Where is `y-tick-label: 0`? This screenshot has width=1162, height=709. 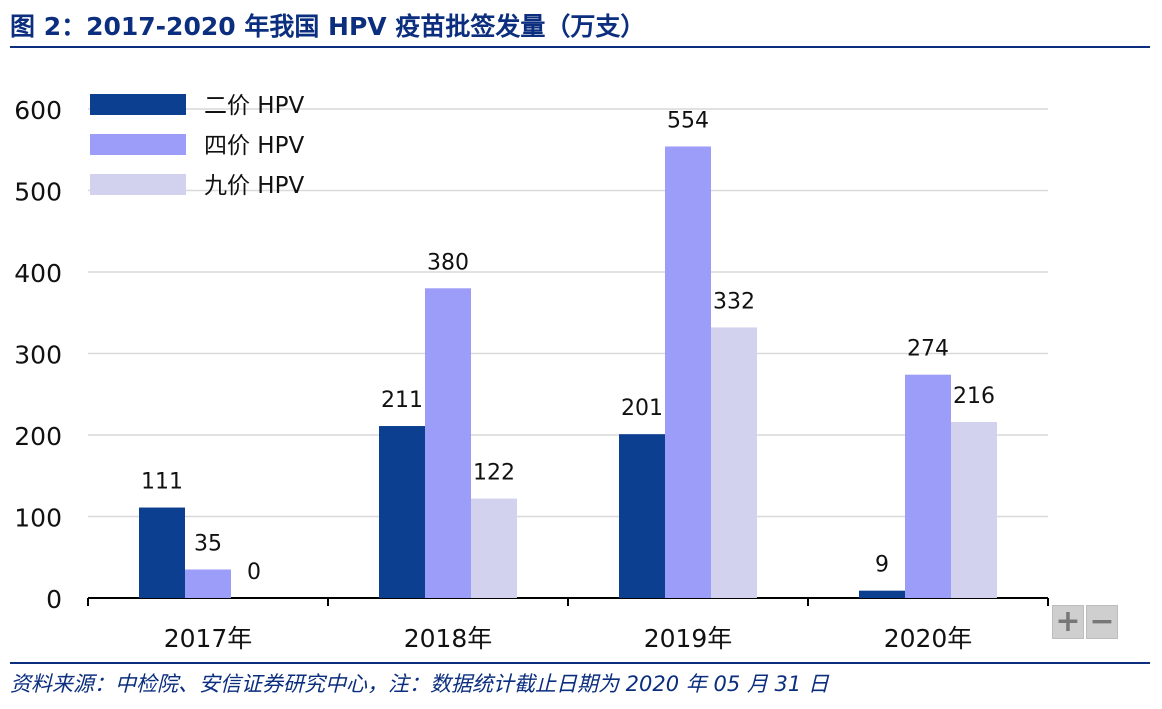
y-tick-label: 0 is located at coordinates (54, 599).